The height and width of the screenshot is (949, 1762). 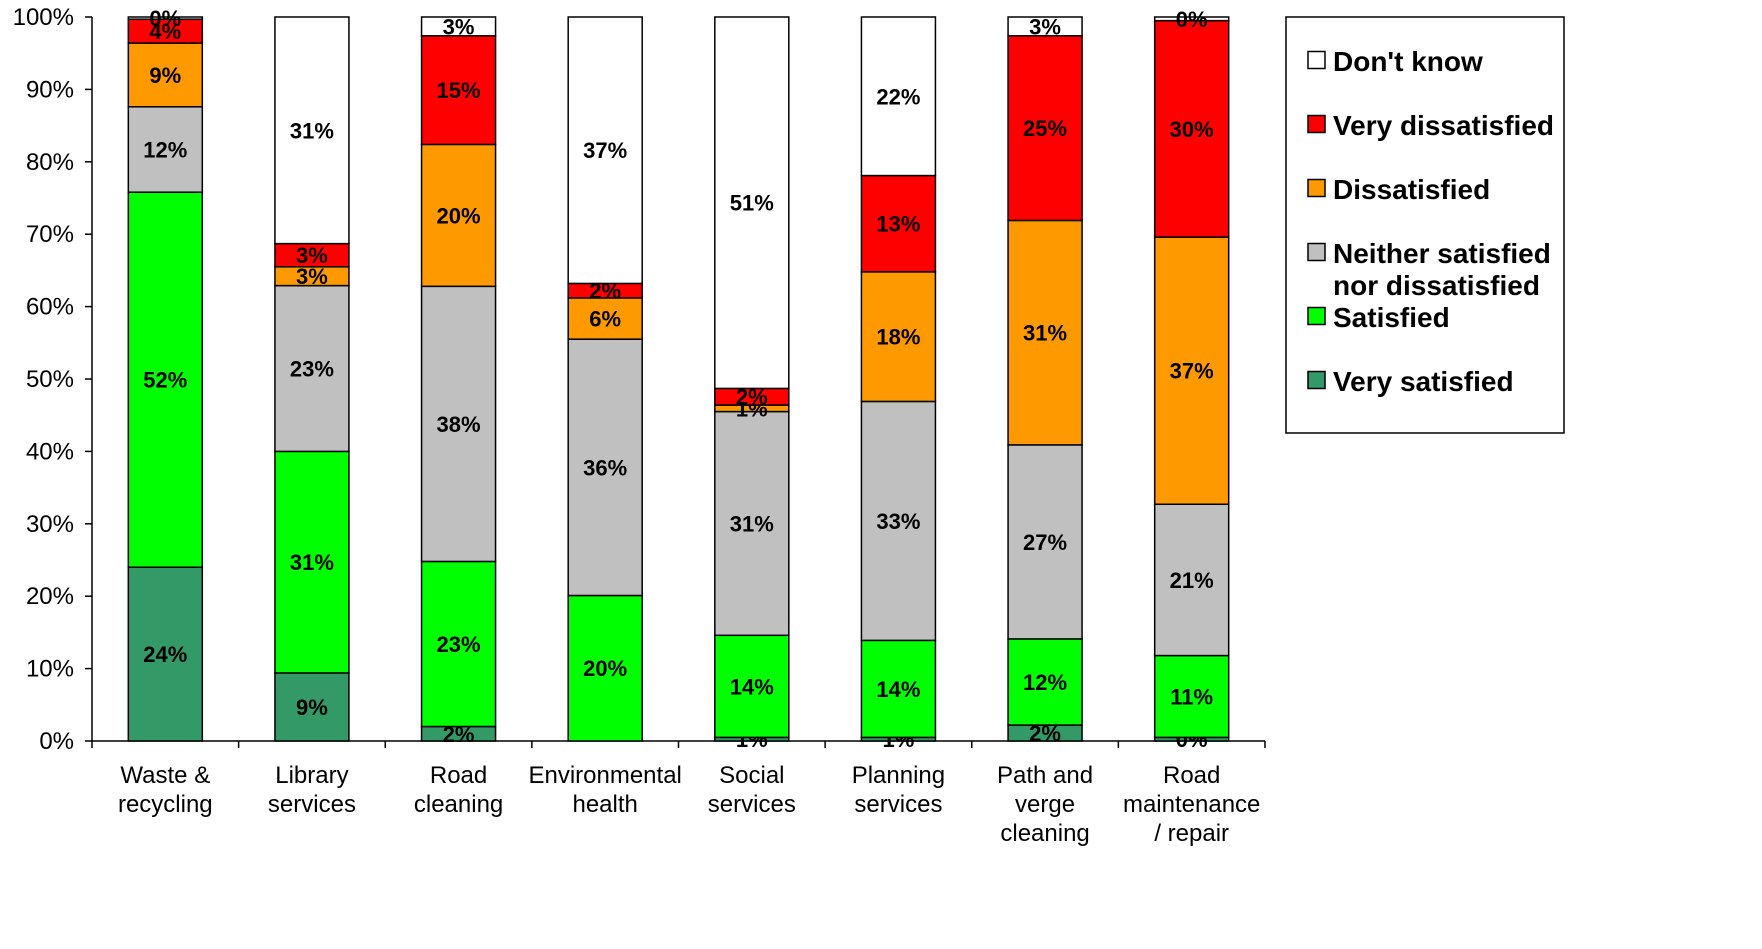 I want to click on legend-label-line: Don't know, so click(x=1408, y=61).